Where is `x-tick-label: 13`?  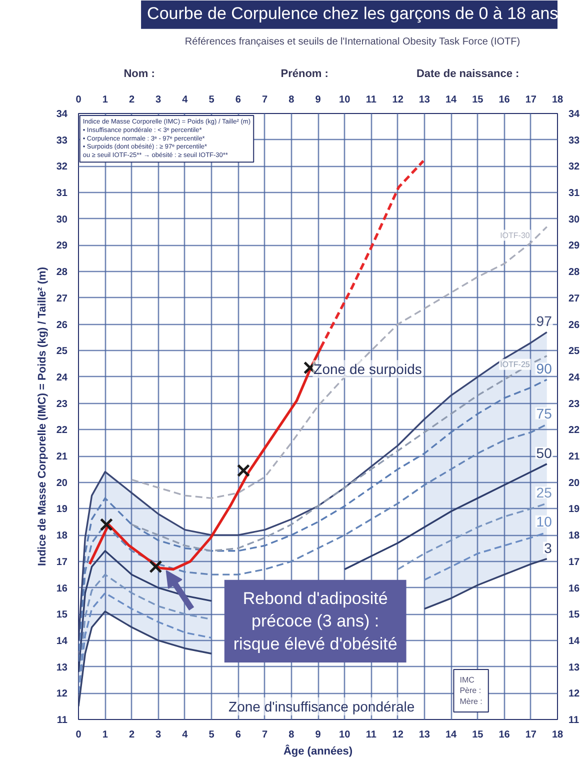
x-tick-label: 13 is located at coordinates (424, 100).